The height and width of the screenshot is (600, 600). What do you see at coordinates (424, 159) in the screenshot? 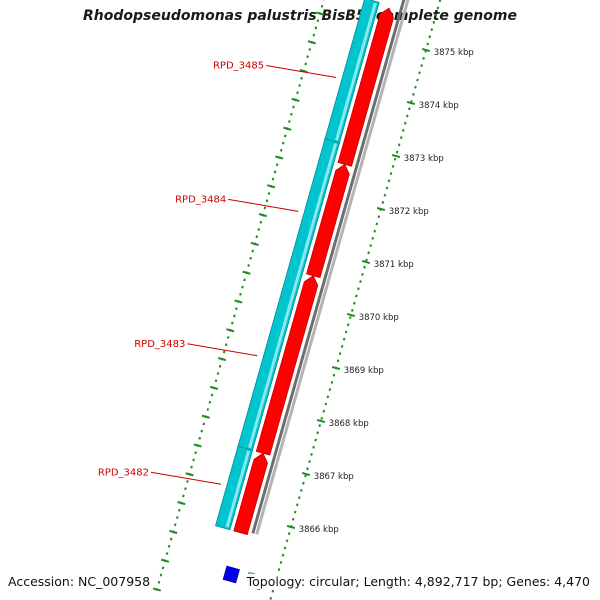
I see `tick-label: 3873 kbp` at bounding box center [424, 159].